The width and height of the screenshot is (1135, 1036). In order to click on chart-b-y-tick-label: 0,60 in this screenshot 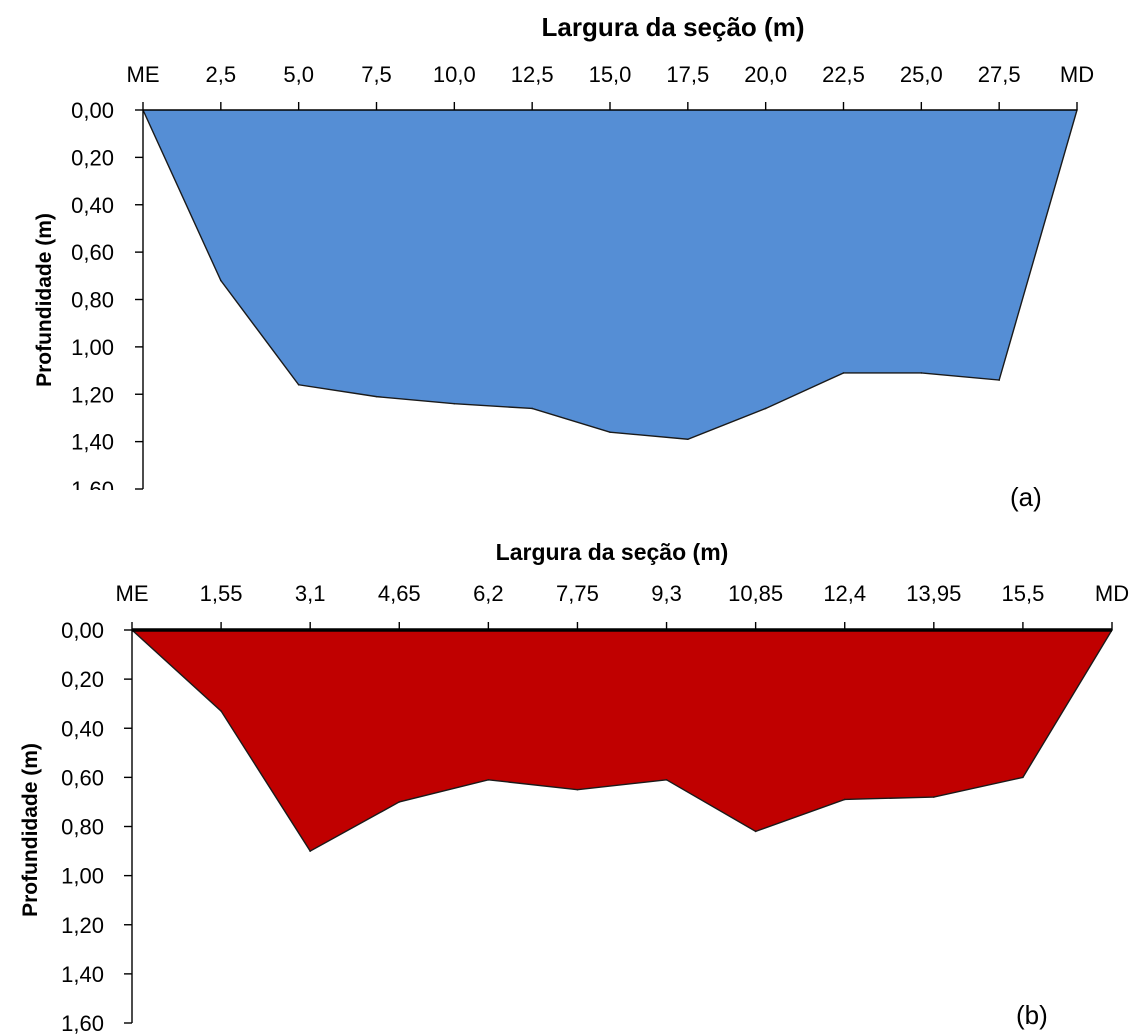, I will do `click(82, 777)`.